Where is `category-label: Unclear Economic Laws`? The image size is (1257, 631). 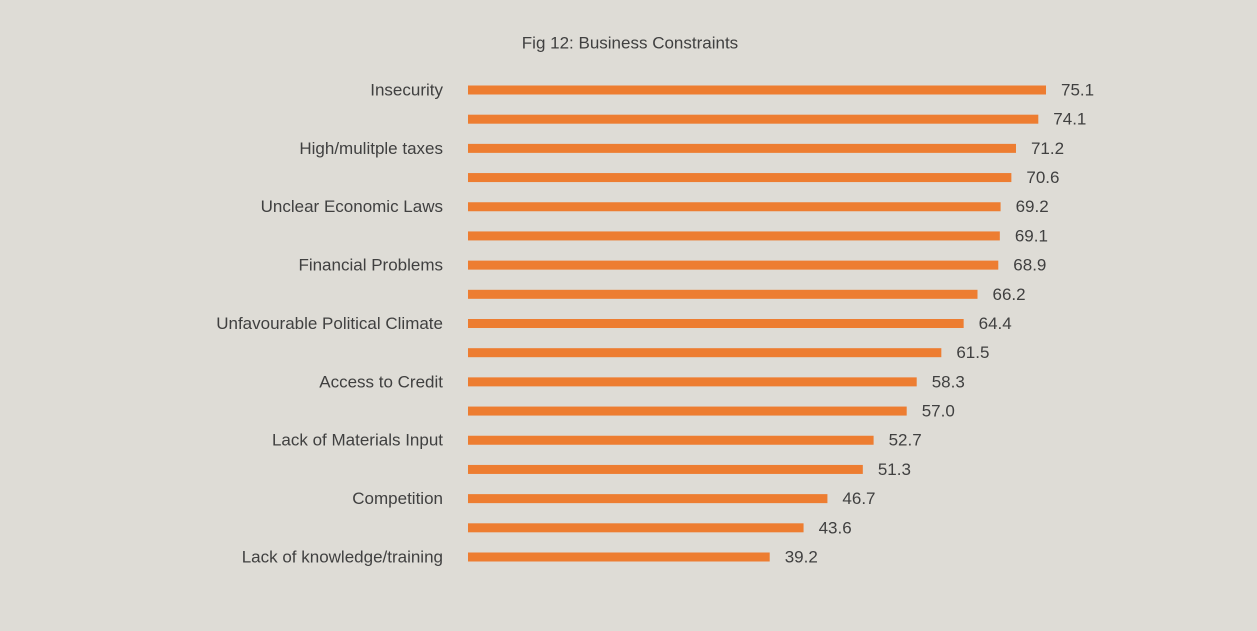
category-label: Unclear Economic Laws is located at coordinates (352, 206).